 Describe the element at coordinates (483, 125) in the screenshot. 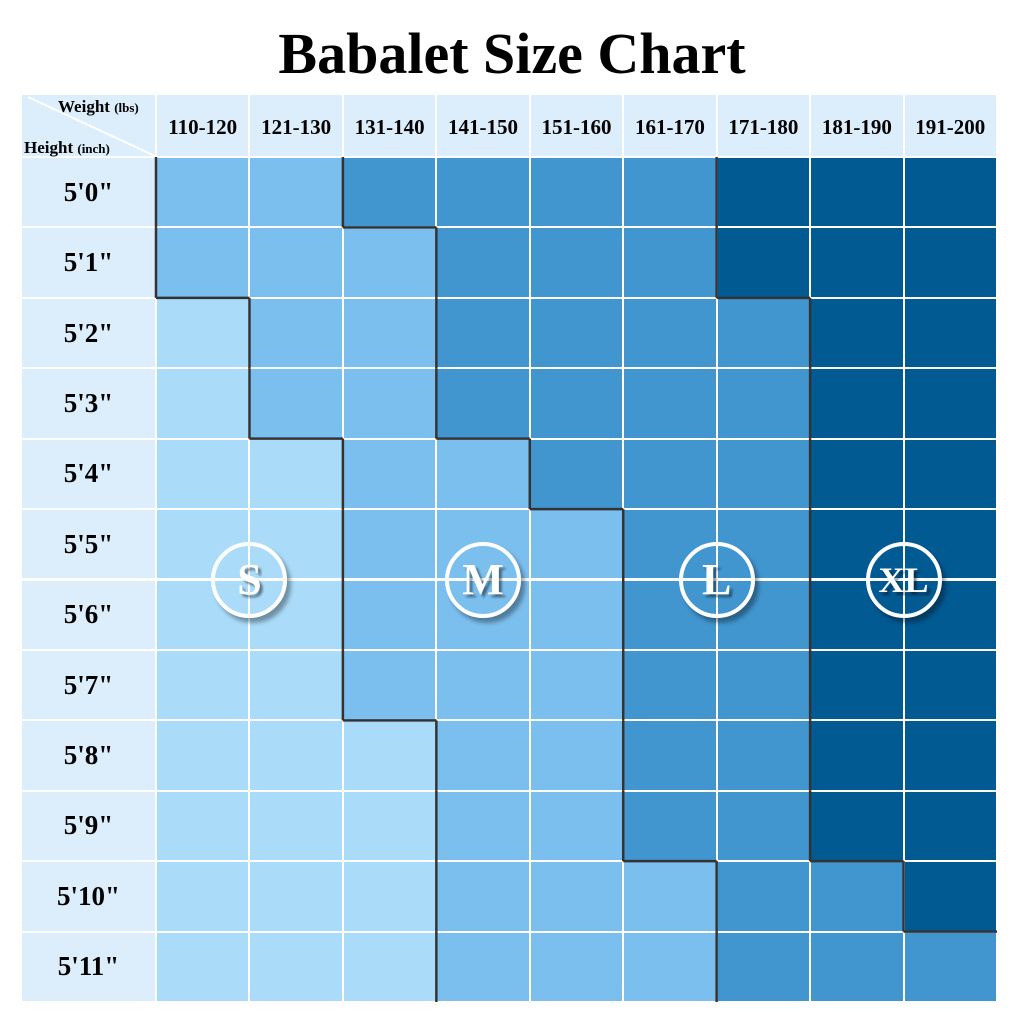

I see `column-header: 141-150` at that location.